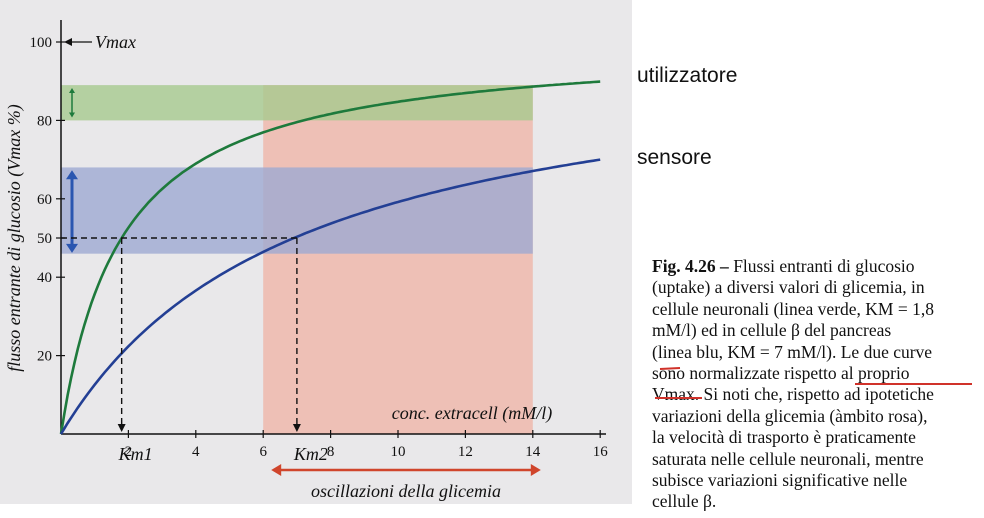 This screenshot has width=984, height=518. Describe the element at coordinates (533, 452) in the screenshot. I see `x-tick-label: 14` at that location.